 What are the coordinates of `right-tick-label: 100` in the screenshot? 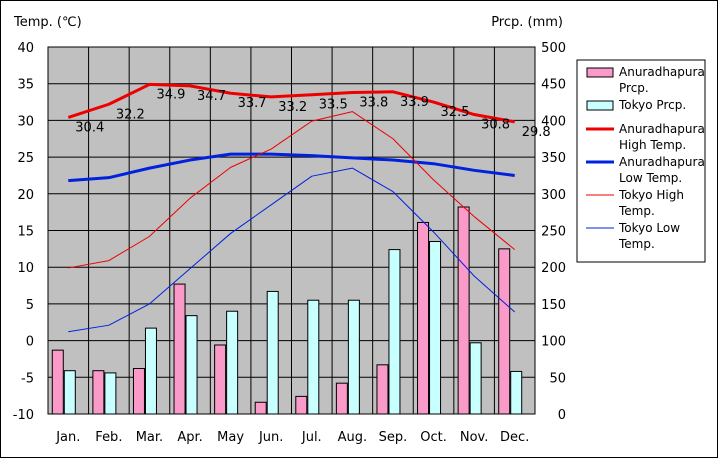 It's located at (553, 342).